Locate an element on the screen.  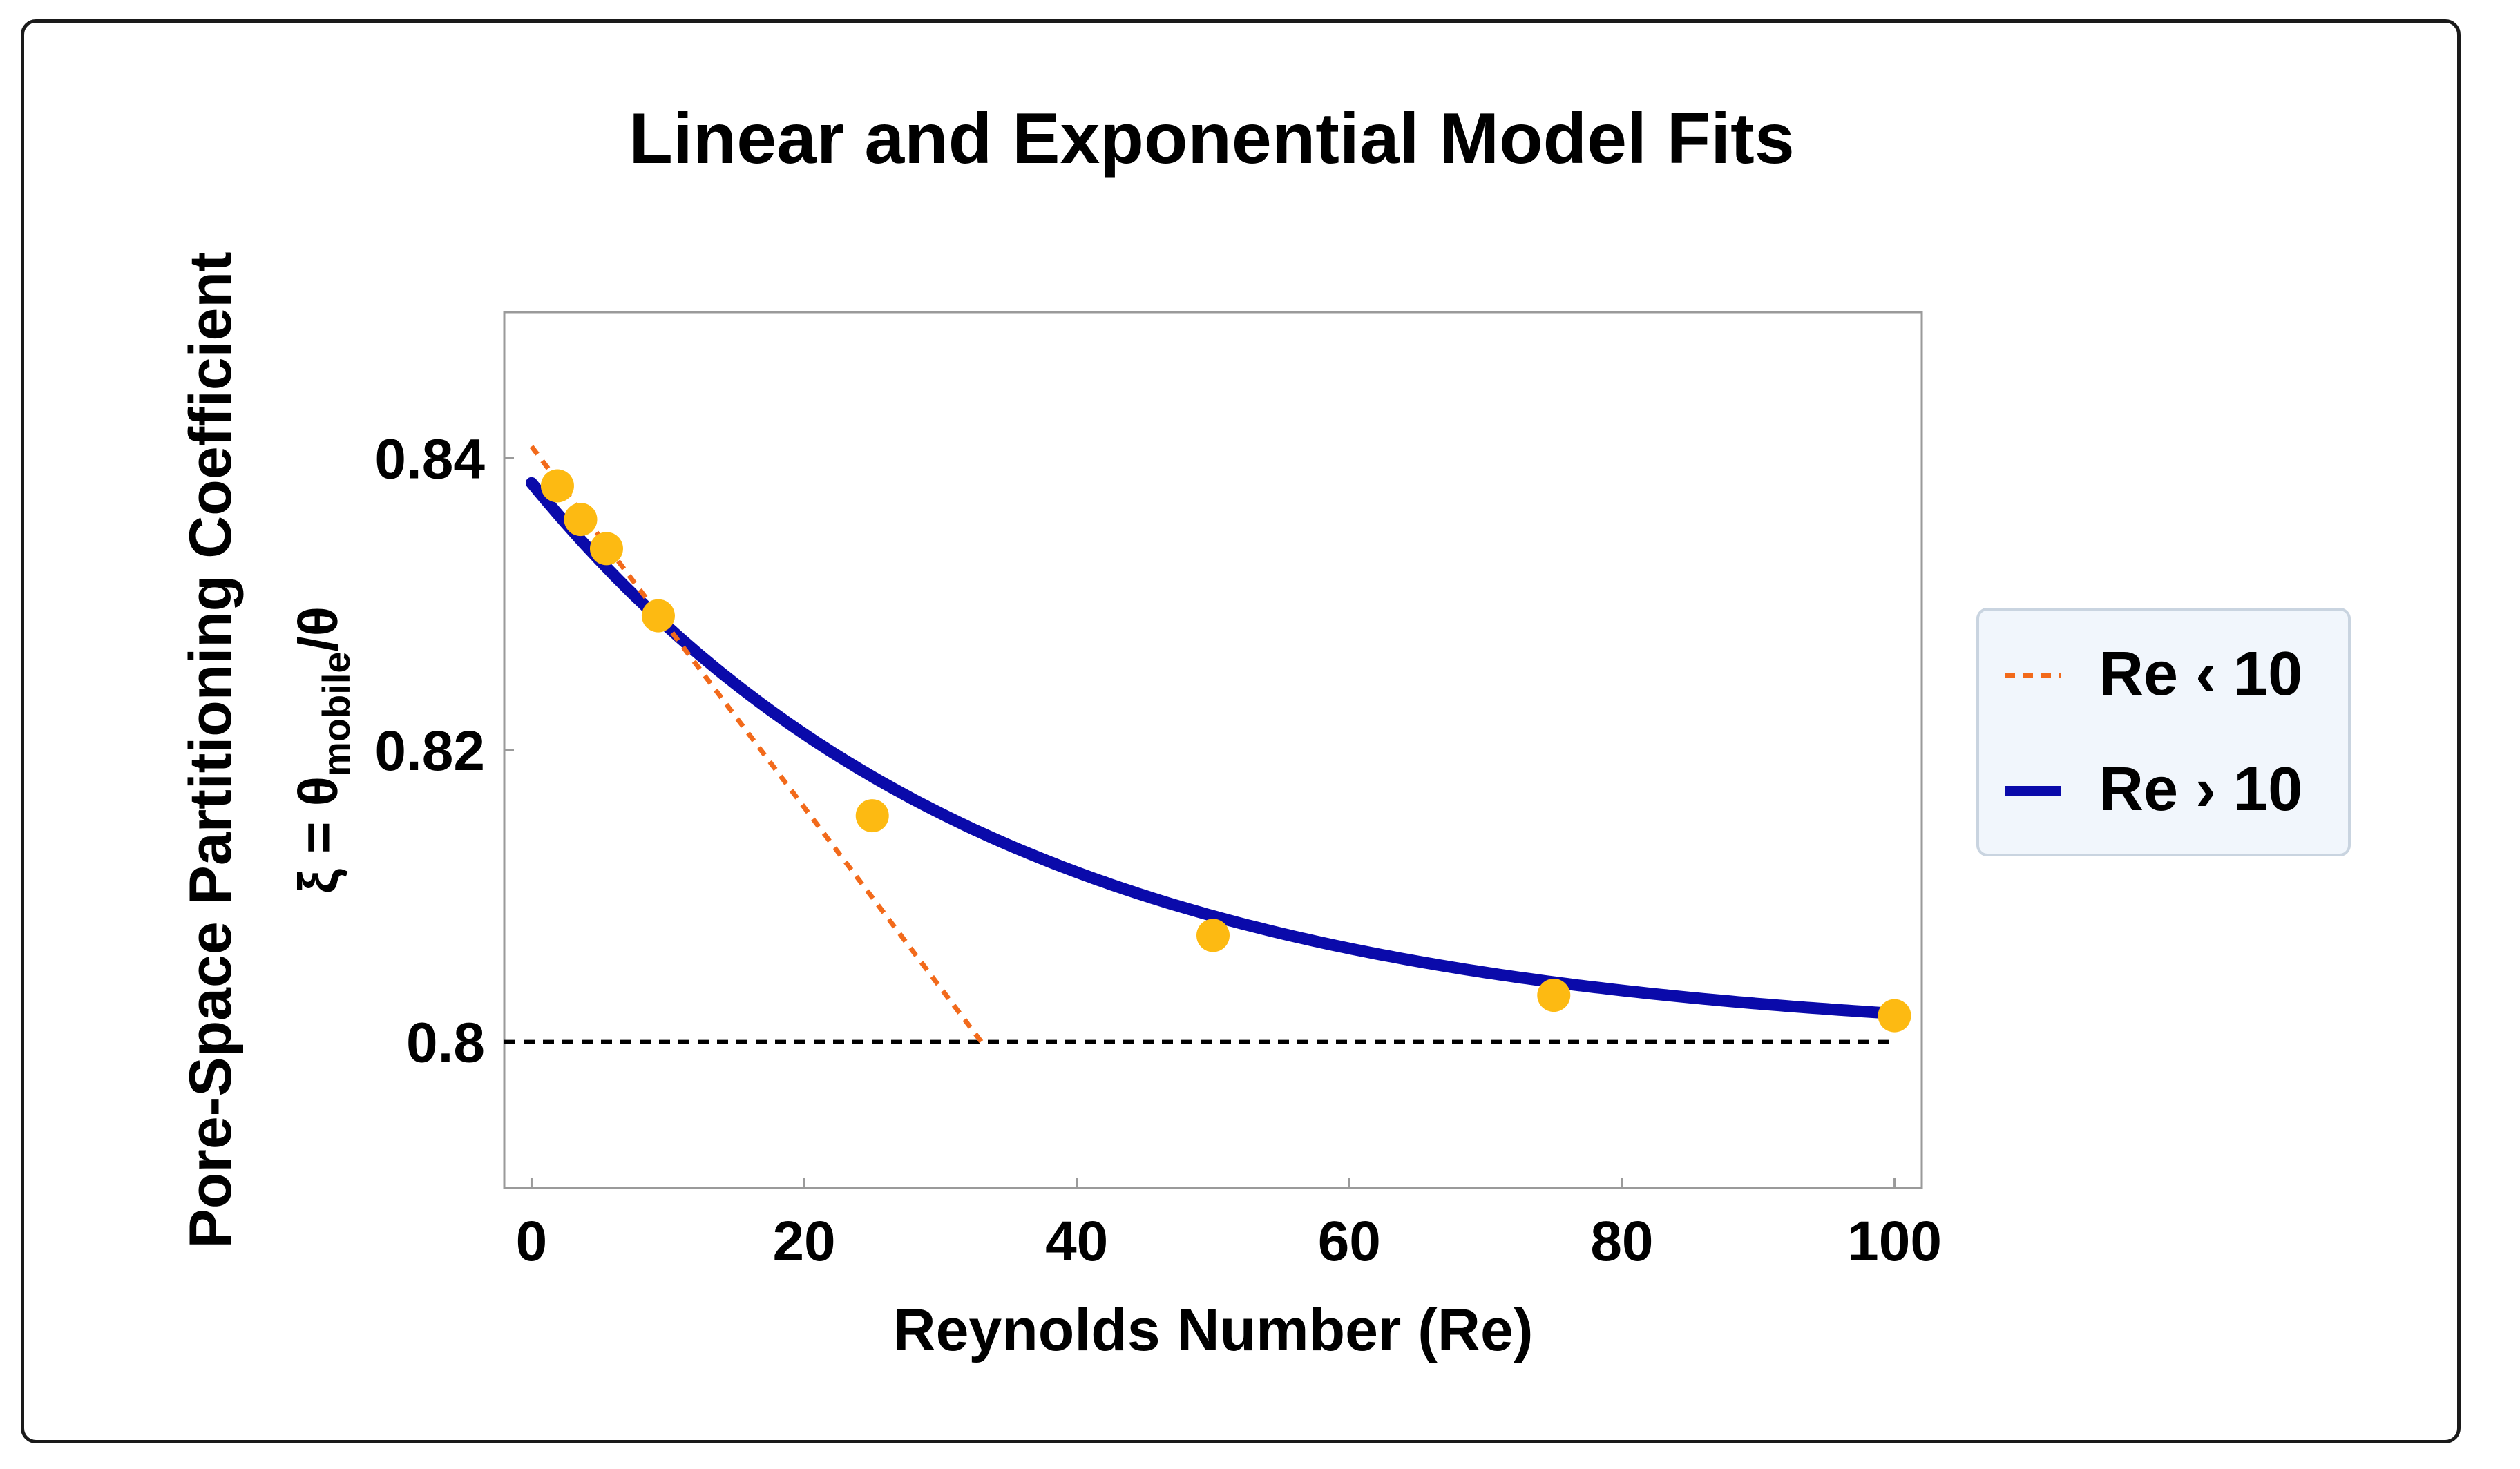
x-tick-label: 0 is located at coordinates (532, 1241).